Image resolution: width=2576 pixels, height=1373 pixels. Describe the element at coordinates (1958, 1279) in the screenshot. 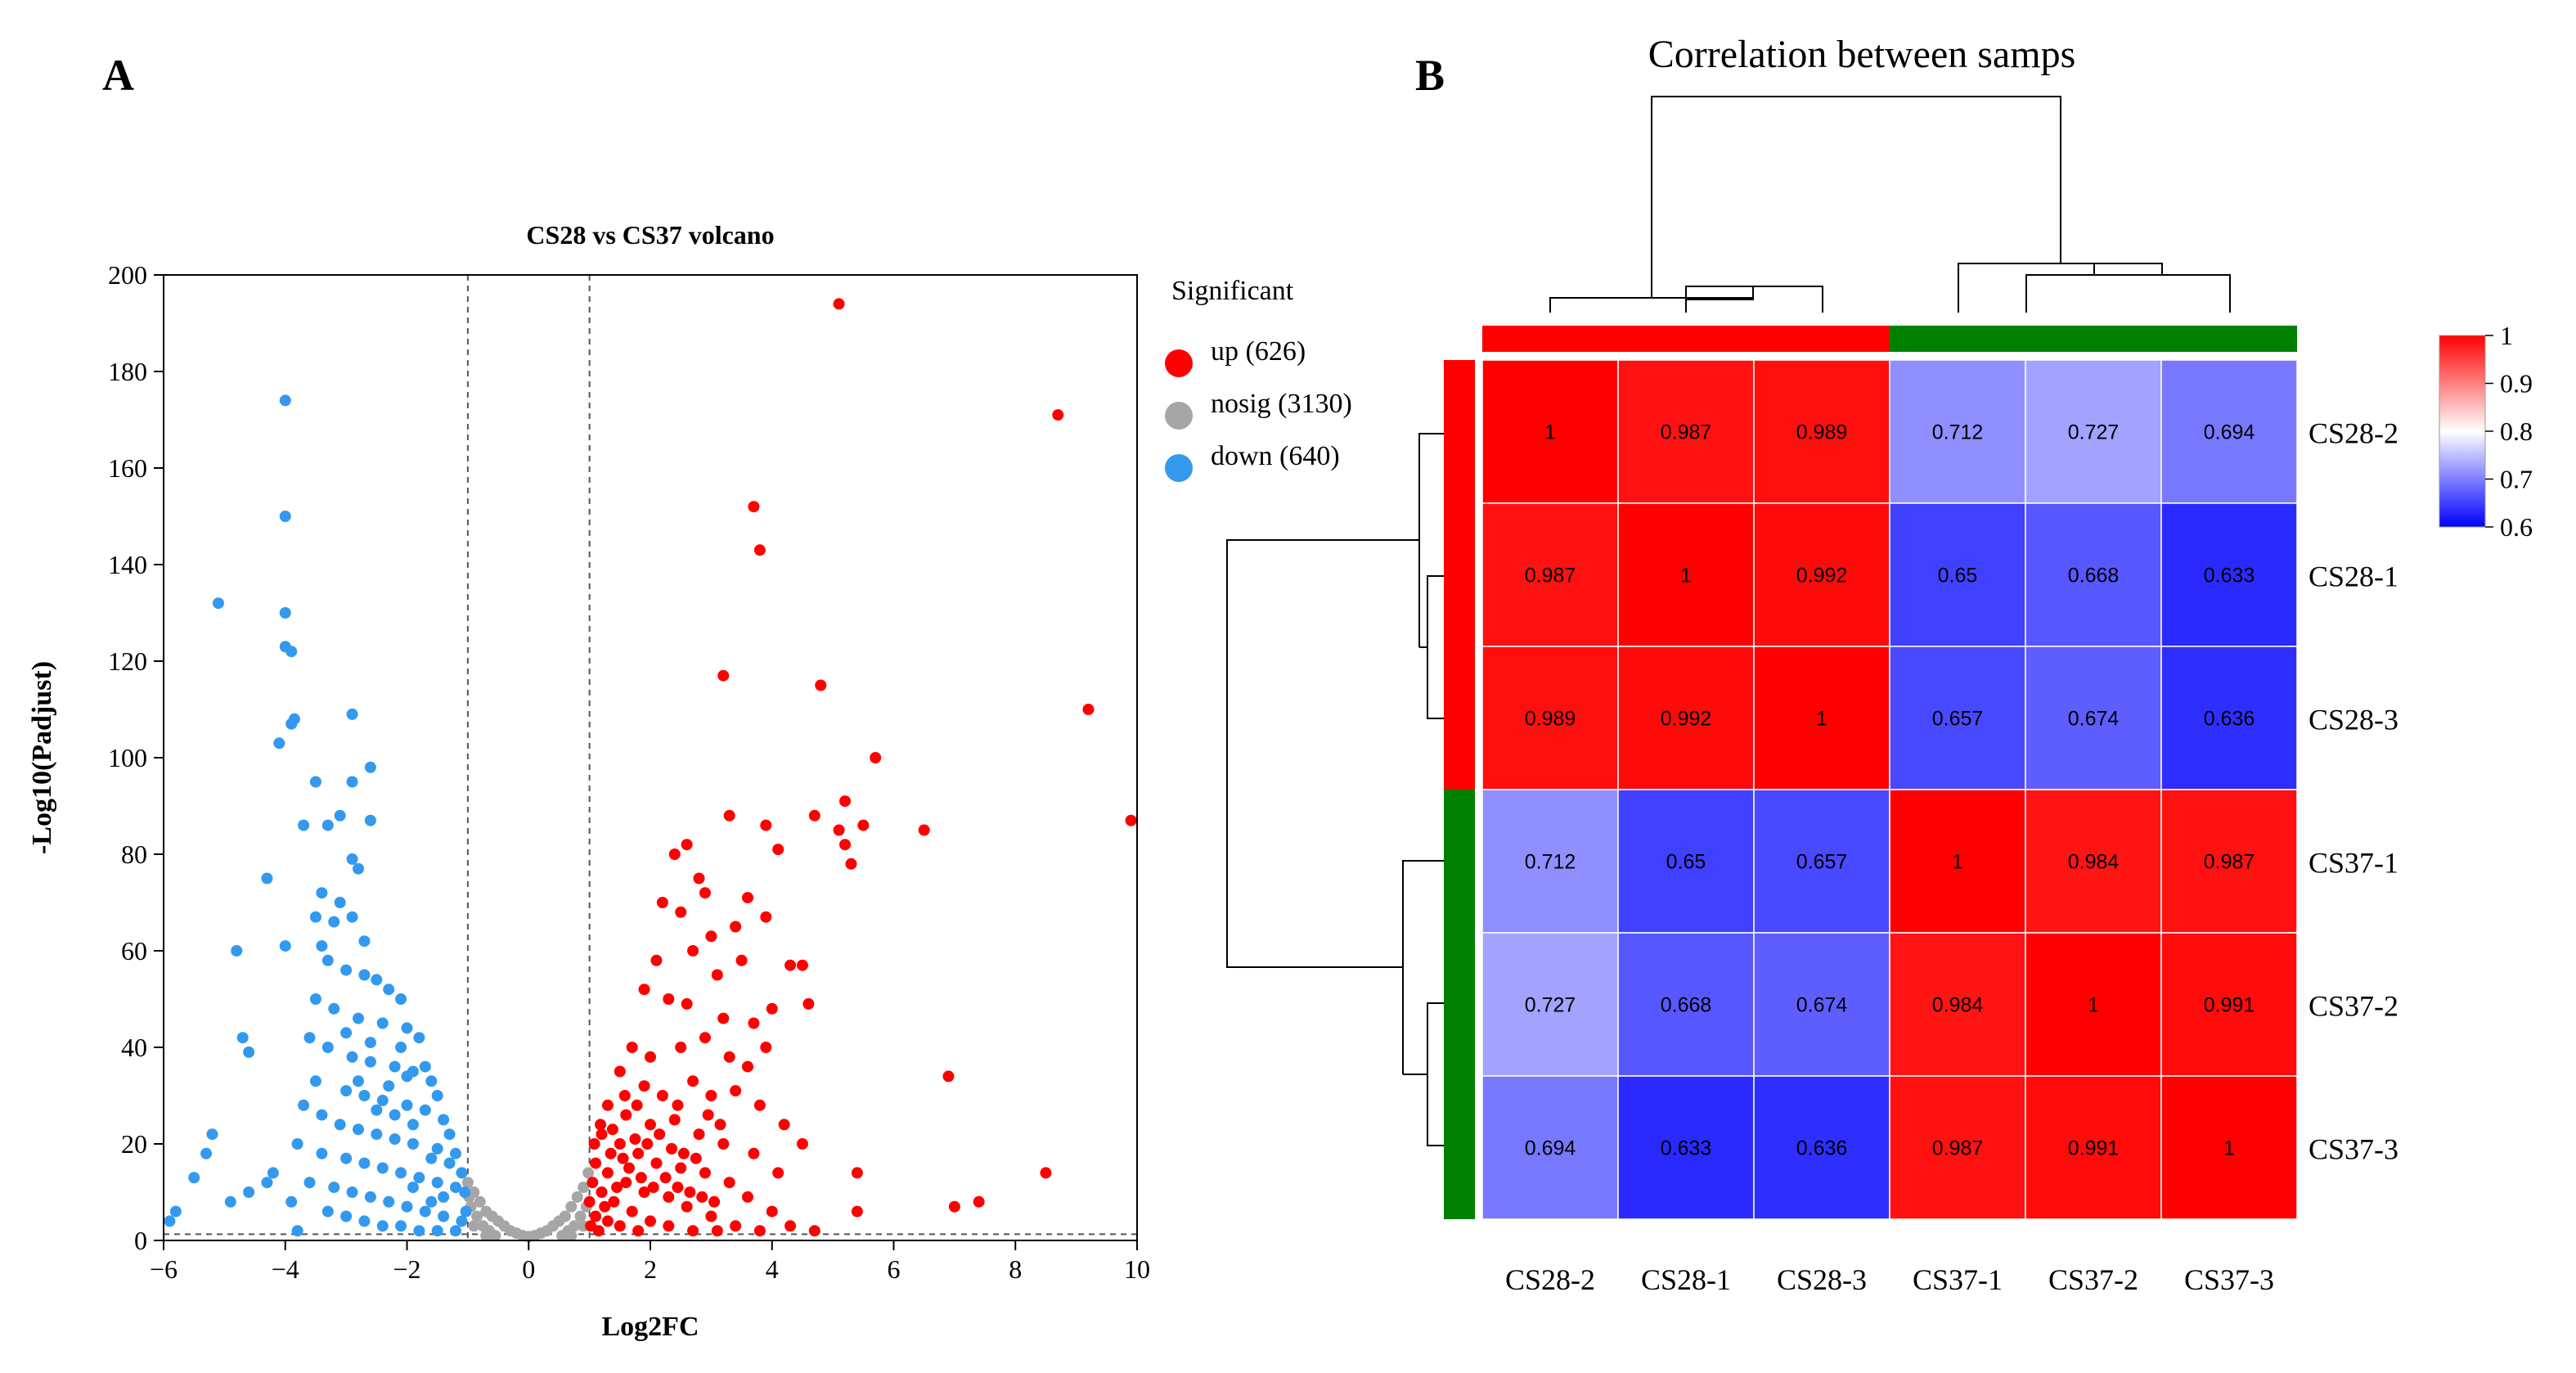

I see `col-label: CS37-1` at that location.